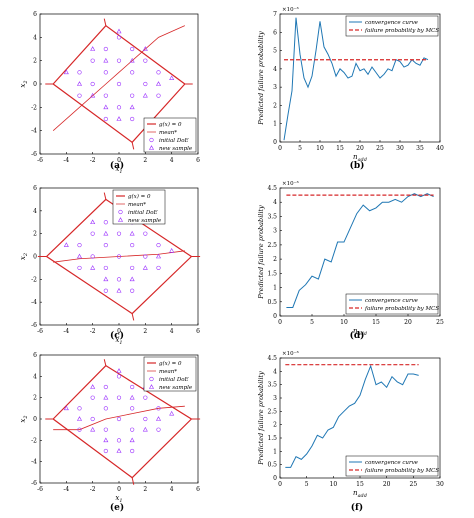 Image resolution: width=474 pixels, height=518 pixels. What do you see at coordinates (139, 207) in the screenshot?
I see `legend: g(x) = 0 mean* initial DoE new sample` at bounding box center [139, 207].